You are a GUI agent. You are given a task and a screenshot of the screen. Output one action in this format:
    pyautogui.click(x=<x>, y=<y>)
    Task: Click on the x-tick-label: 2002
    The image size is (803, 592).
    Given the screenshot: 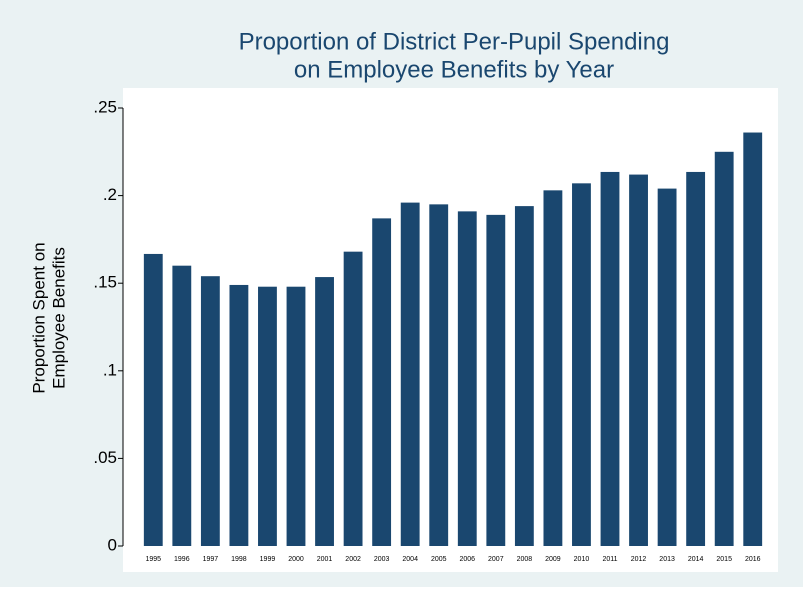 What is the action you would take?
    pyautogui.click(x=353, y=559)
    